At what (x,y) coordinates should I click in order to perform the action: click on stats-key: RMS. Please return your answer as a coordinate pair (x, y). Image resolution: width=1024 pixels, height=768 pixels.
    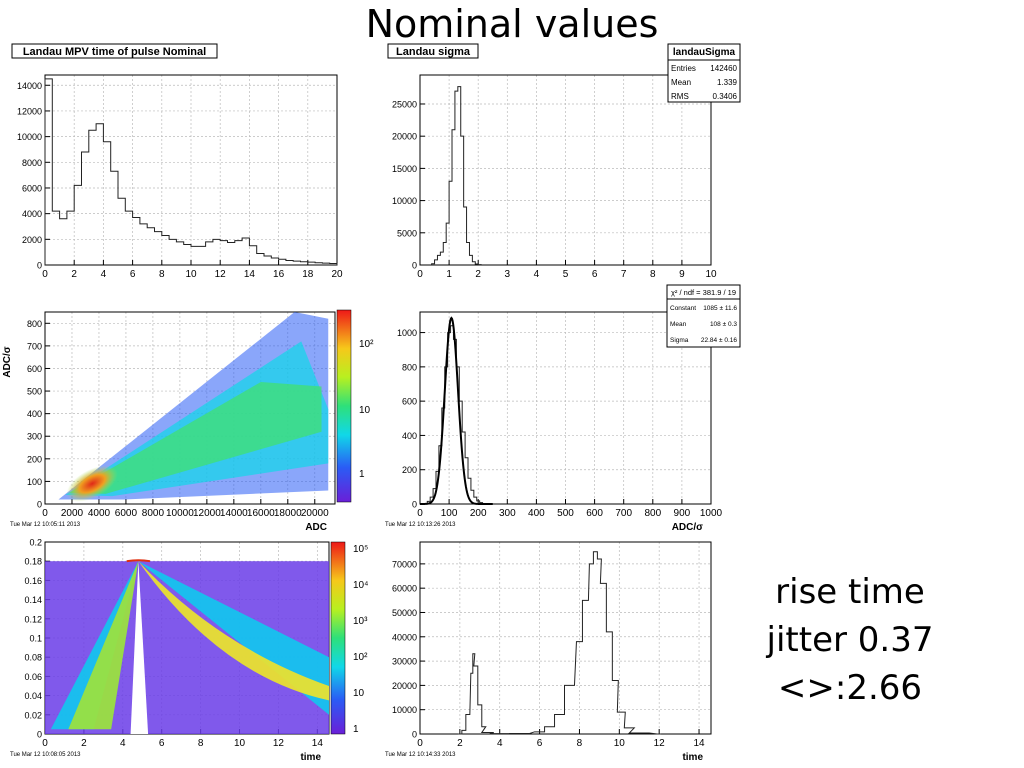
    Looking at the image, I should click on (680, 96).